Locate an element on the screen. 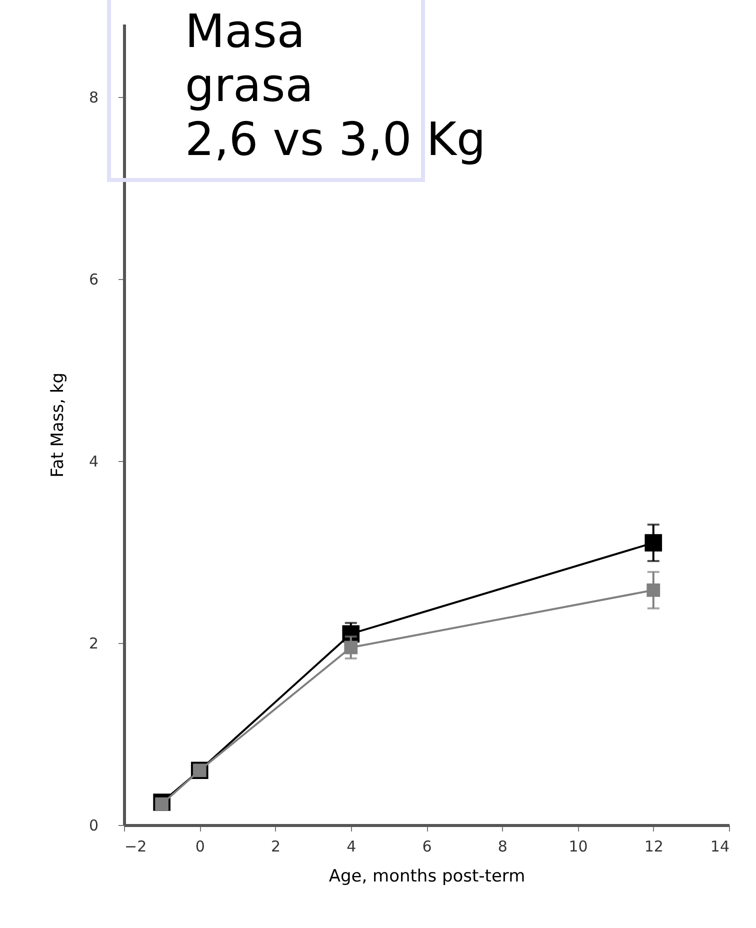 Image resolution: width=756 pixels, height=928 pixels. x-tick-label: 14 is located at coordinates (720, 847).